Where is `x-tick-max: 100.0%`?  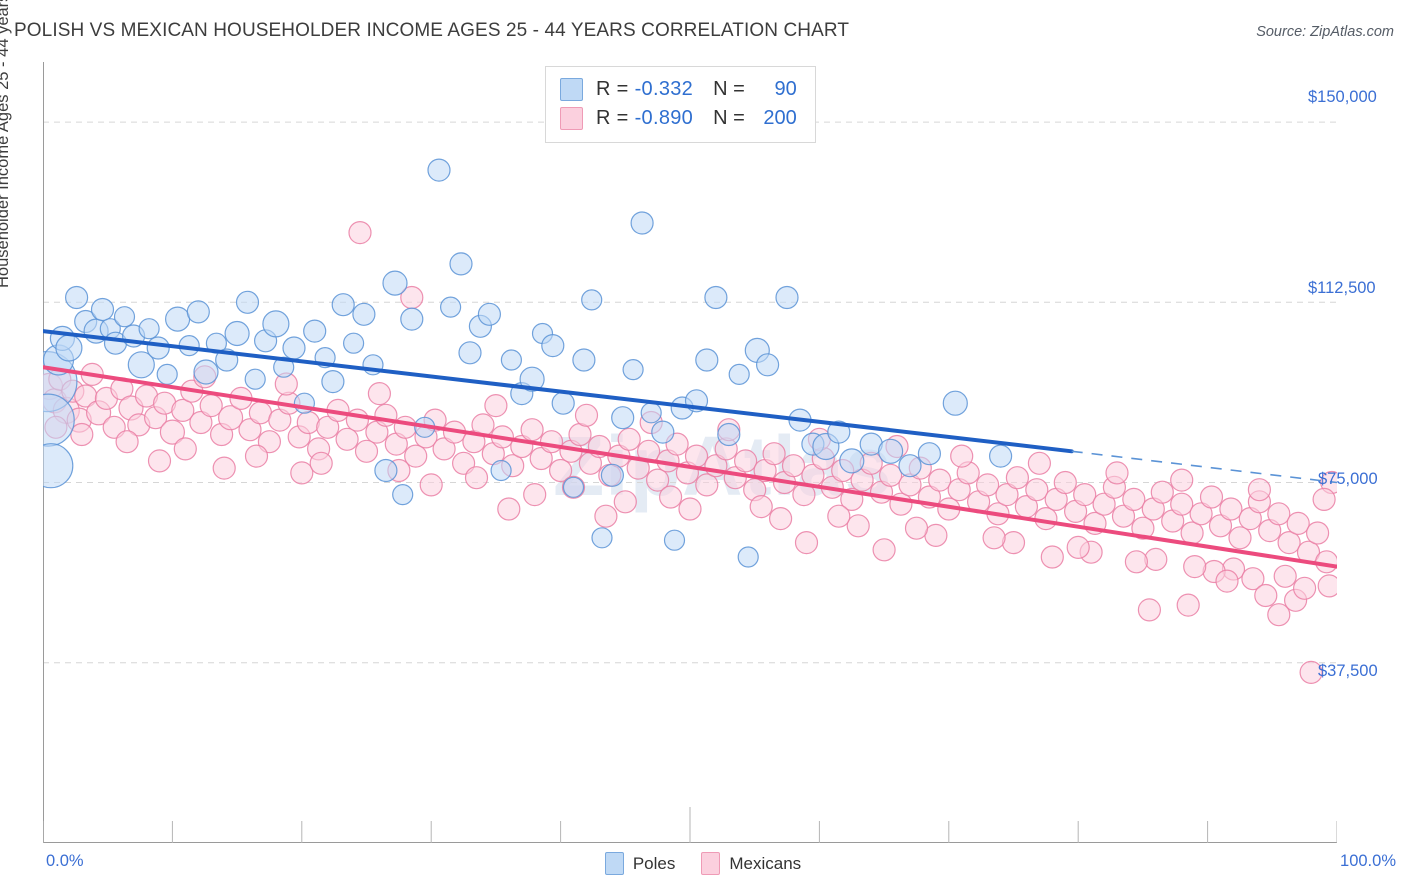
x-tick-max: 100.0% is located at coordinates (1368, 861).